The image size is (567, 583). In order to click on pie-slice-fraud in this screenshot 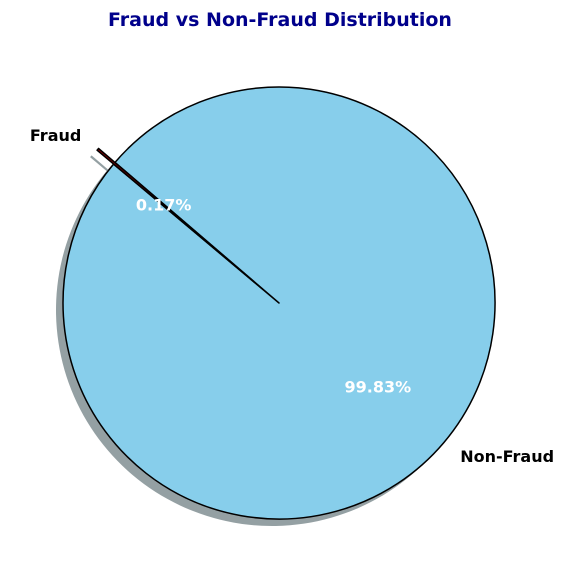, I will do `click(180, 218)`.